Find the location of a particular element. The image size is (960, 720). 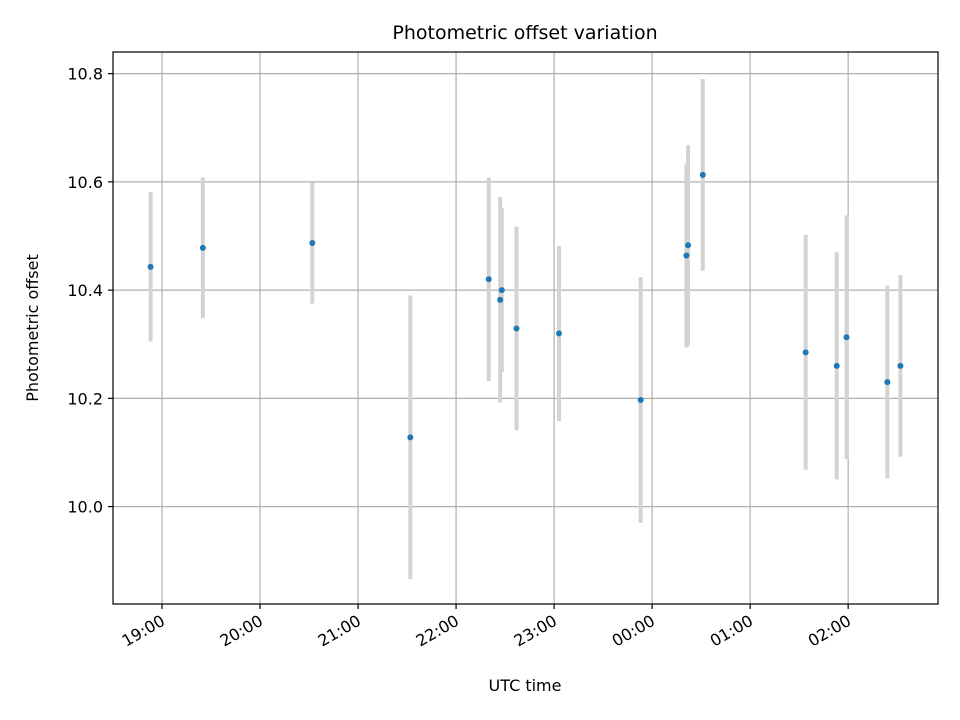

x-tick-label: 21:00 is located at coordinates (339, 631).